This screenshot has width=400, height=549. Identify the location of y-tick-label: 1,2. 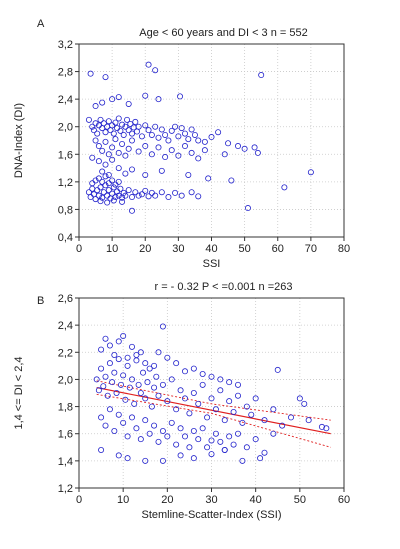
(65, 489).